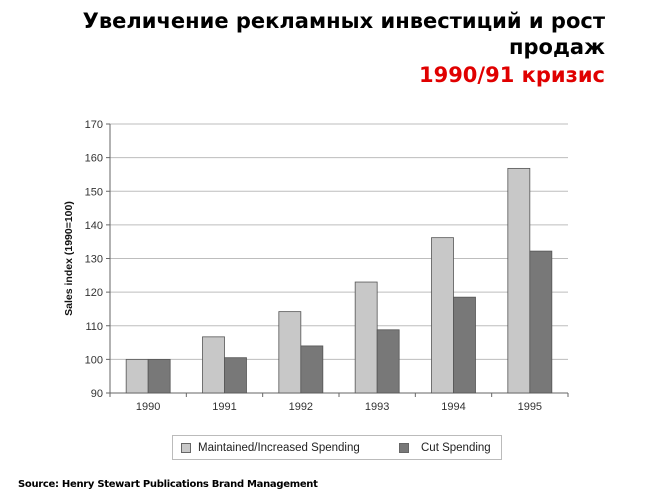  Describe the element at coordinates (442, 315) in the screenshot. I see `bar-maintained-1994` at that location.